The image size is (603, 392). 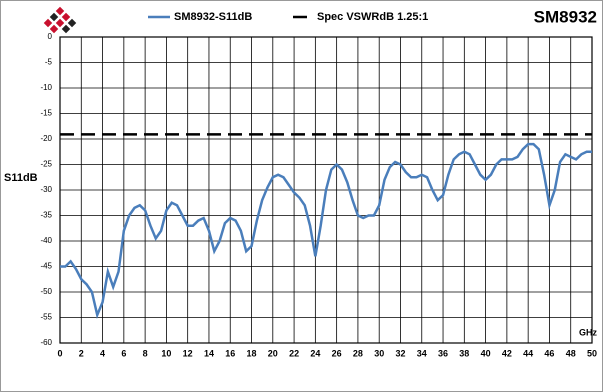 What do you see at coordinates (507, 353) in the screenshot?
I see `x-tick-label: 42` at bounding box center [507, 353].